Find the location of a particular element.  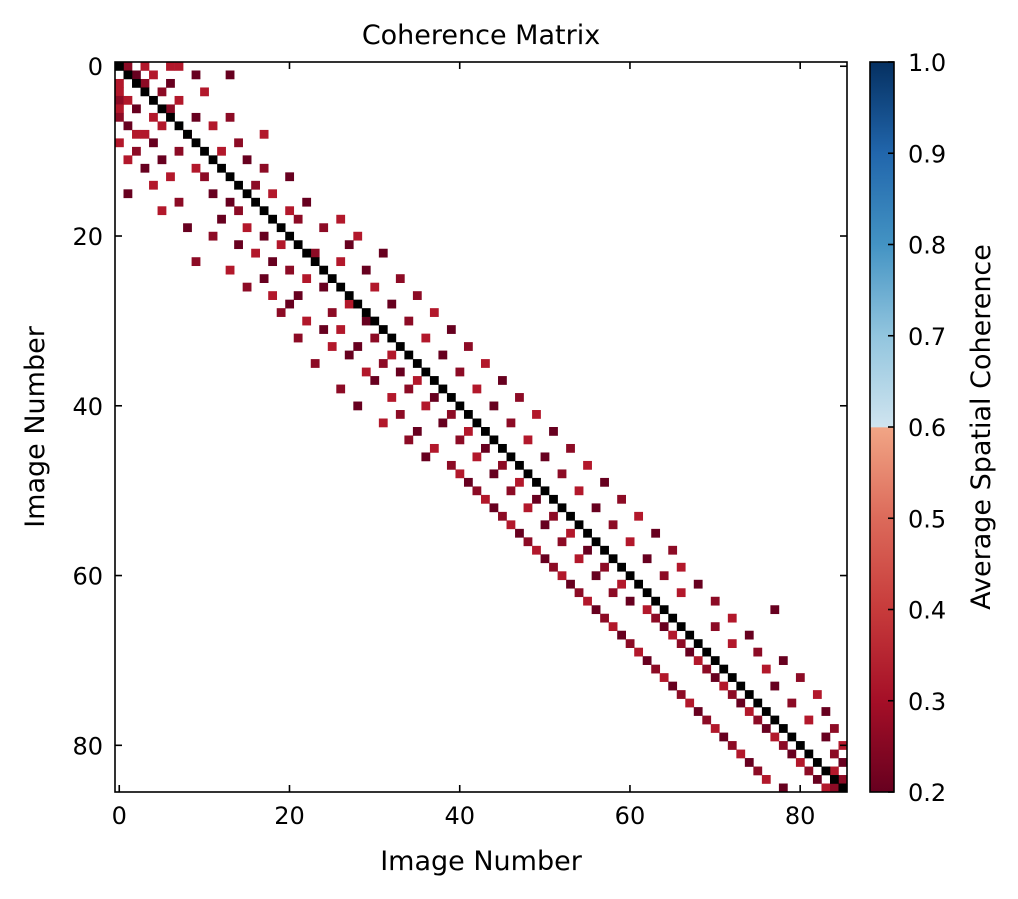

y-tick-label: 20 is located at coordinates (87, 237).